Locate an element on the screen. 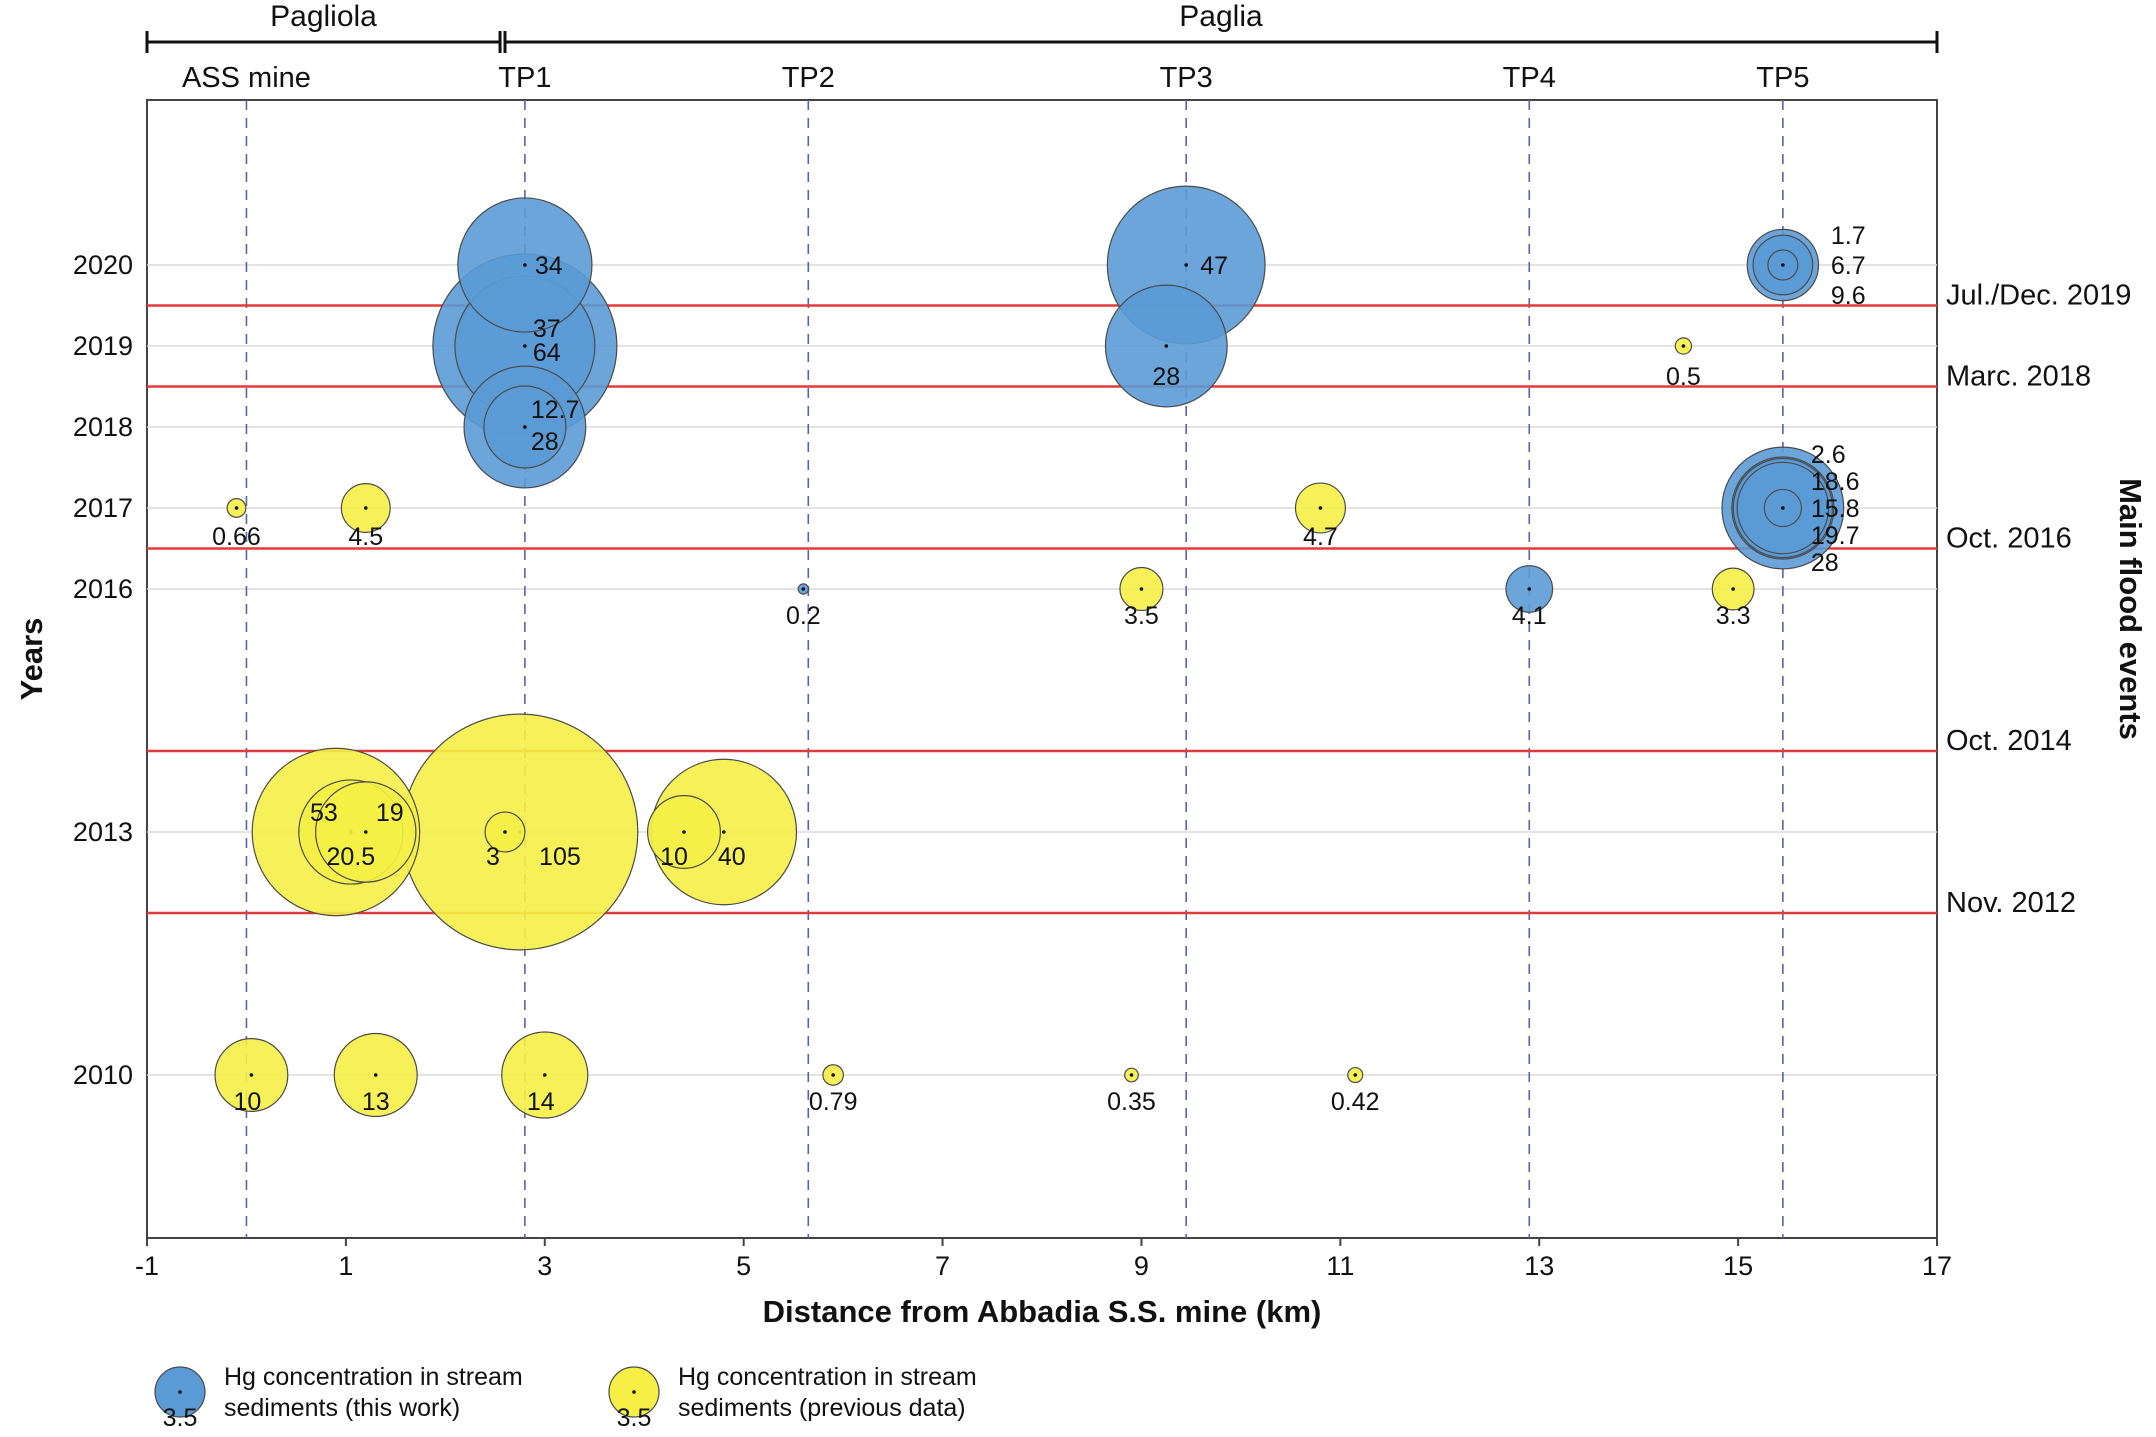 This screenshot has height=1437, width=2156. bubble-value-label: 15.8 is located at coordinates (1835, 509).